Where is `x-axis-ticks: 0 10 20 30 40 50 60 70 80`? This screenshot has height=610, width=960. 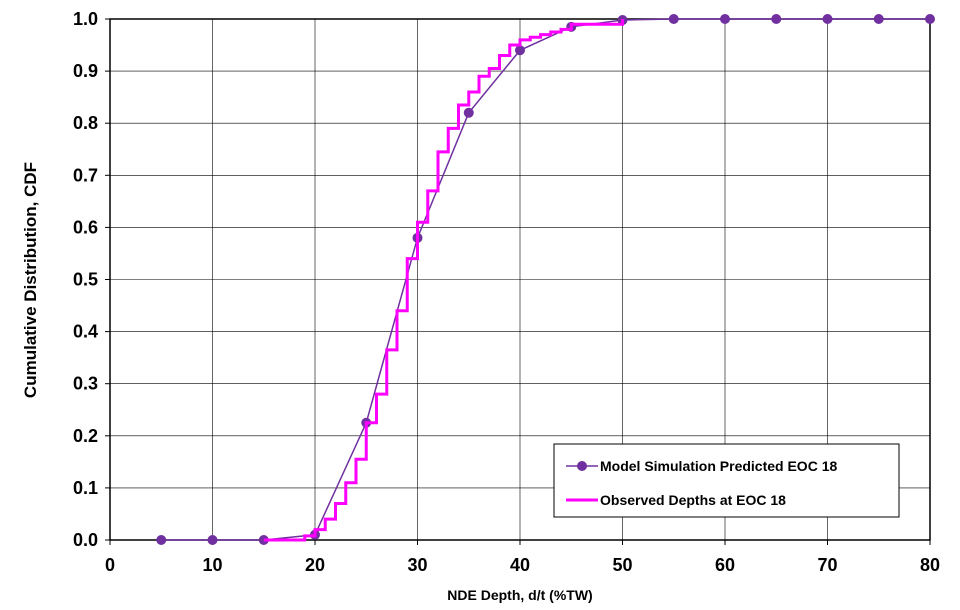
x-axis-ticks: 0 10 20 30 40 50 60 70 80 is located at coordinates (522, 557).